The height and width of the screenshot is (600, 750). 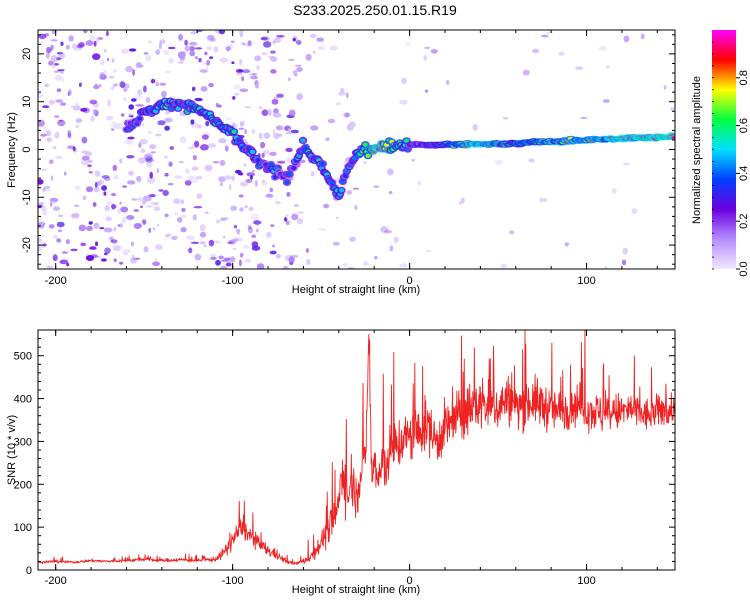 I want to click on spectrogram-x-tick-label: 0, so click(x=410, y=281).